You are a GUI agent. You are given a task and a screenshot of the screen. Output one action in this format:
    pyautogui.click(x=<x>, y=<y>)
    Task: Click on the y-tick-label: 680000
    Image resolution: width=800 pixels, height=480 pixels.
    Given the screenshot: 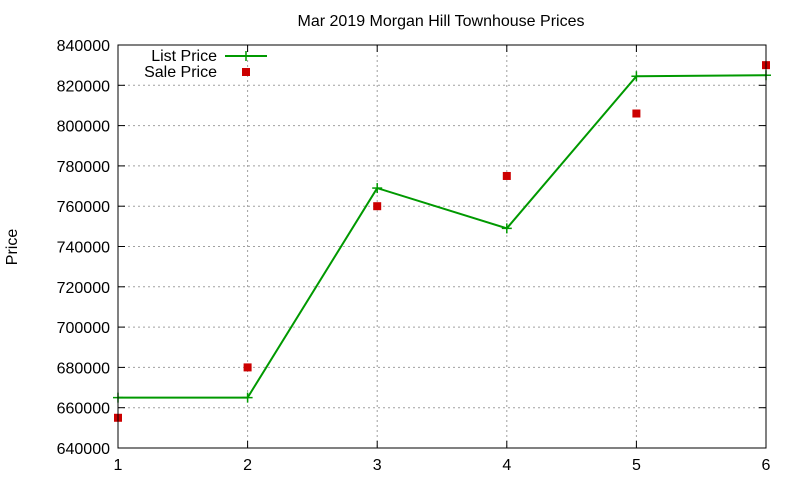 What is the action you would take?
    pyautogui.click(x=83, y=368)
    